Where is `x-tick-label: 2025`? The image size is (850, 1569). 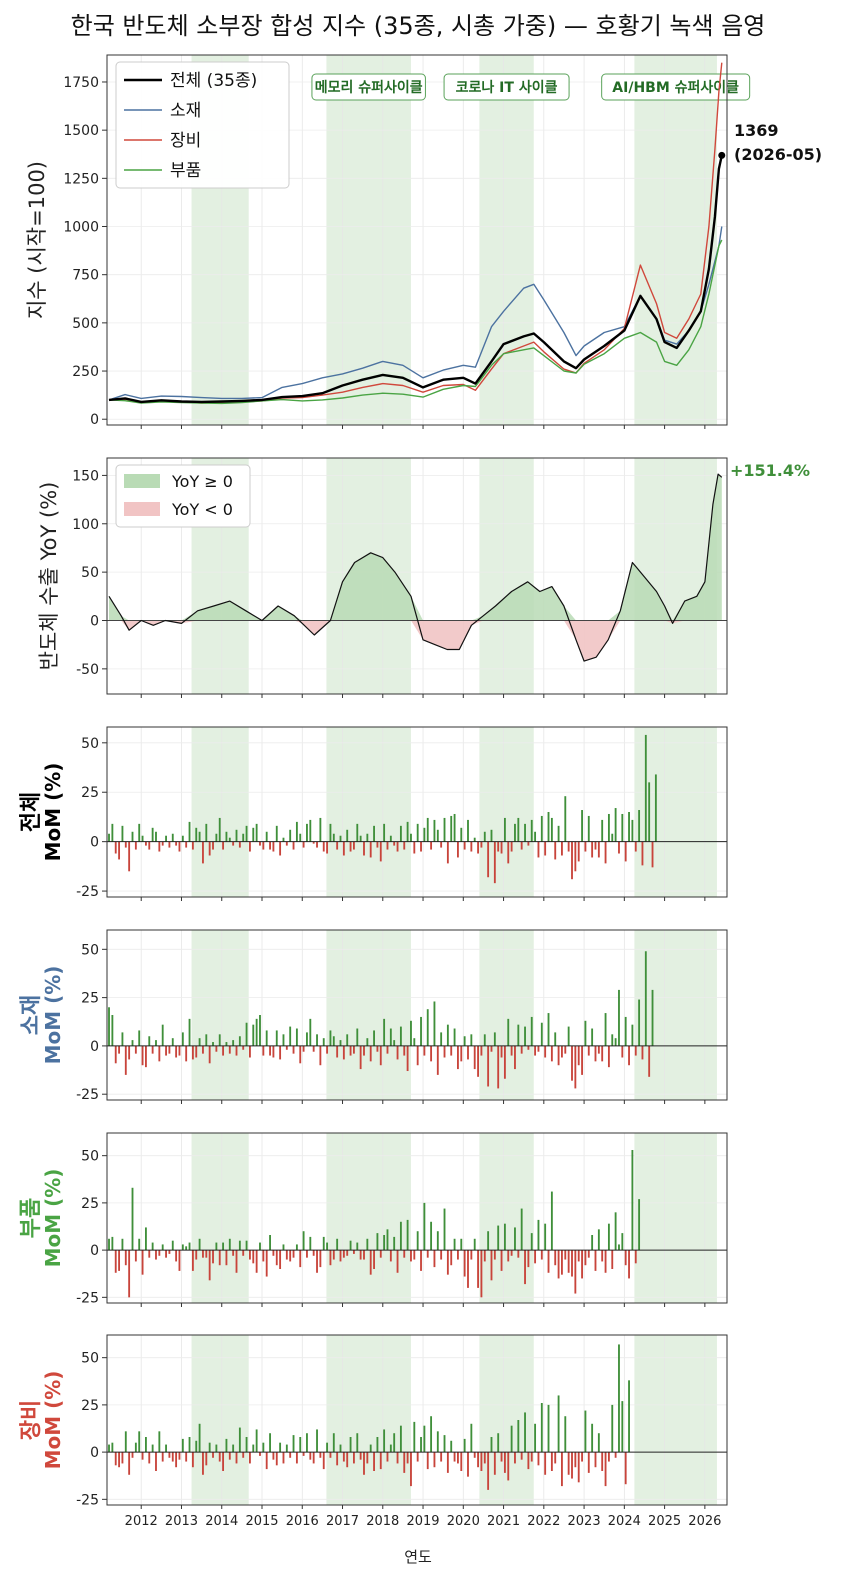
x-tick-label: 2025 is located at coordinates (664, 1521).